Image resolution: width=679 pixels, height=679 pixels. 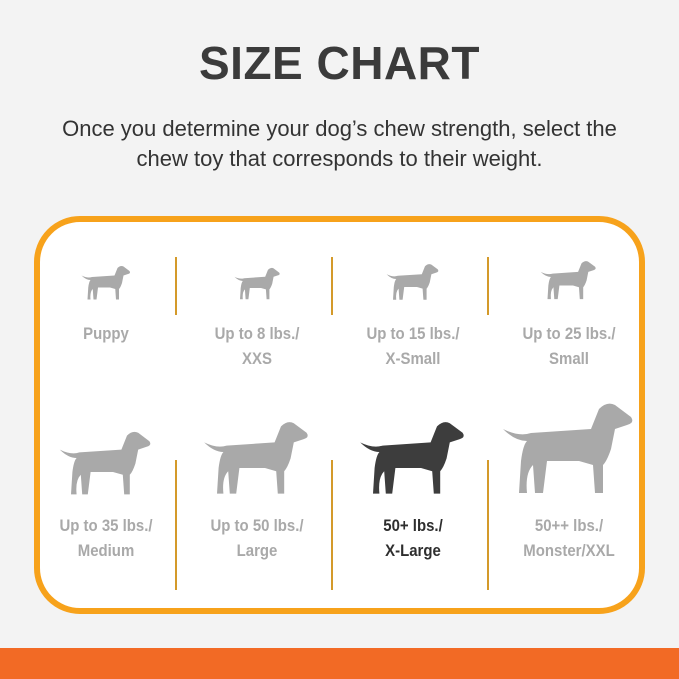 What do you see at coordinates (106, 550) in the screenshot?
I see `size-name: Medium` at bounding box center [106, 550].